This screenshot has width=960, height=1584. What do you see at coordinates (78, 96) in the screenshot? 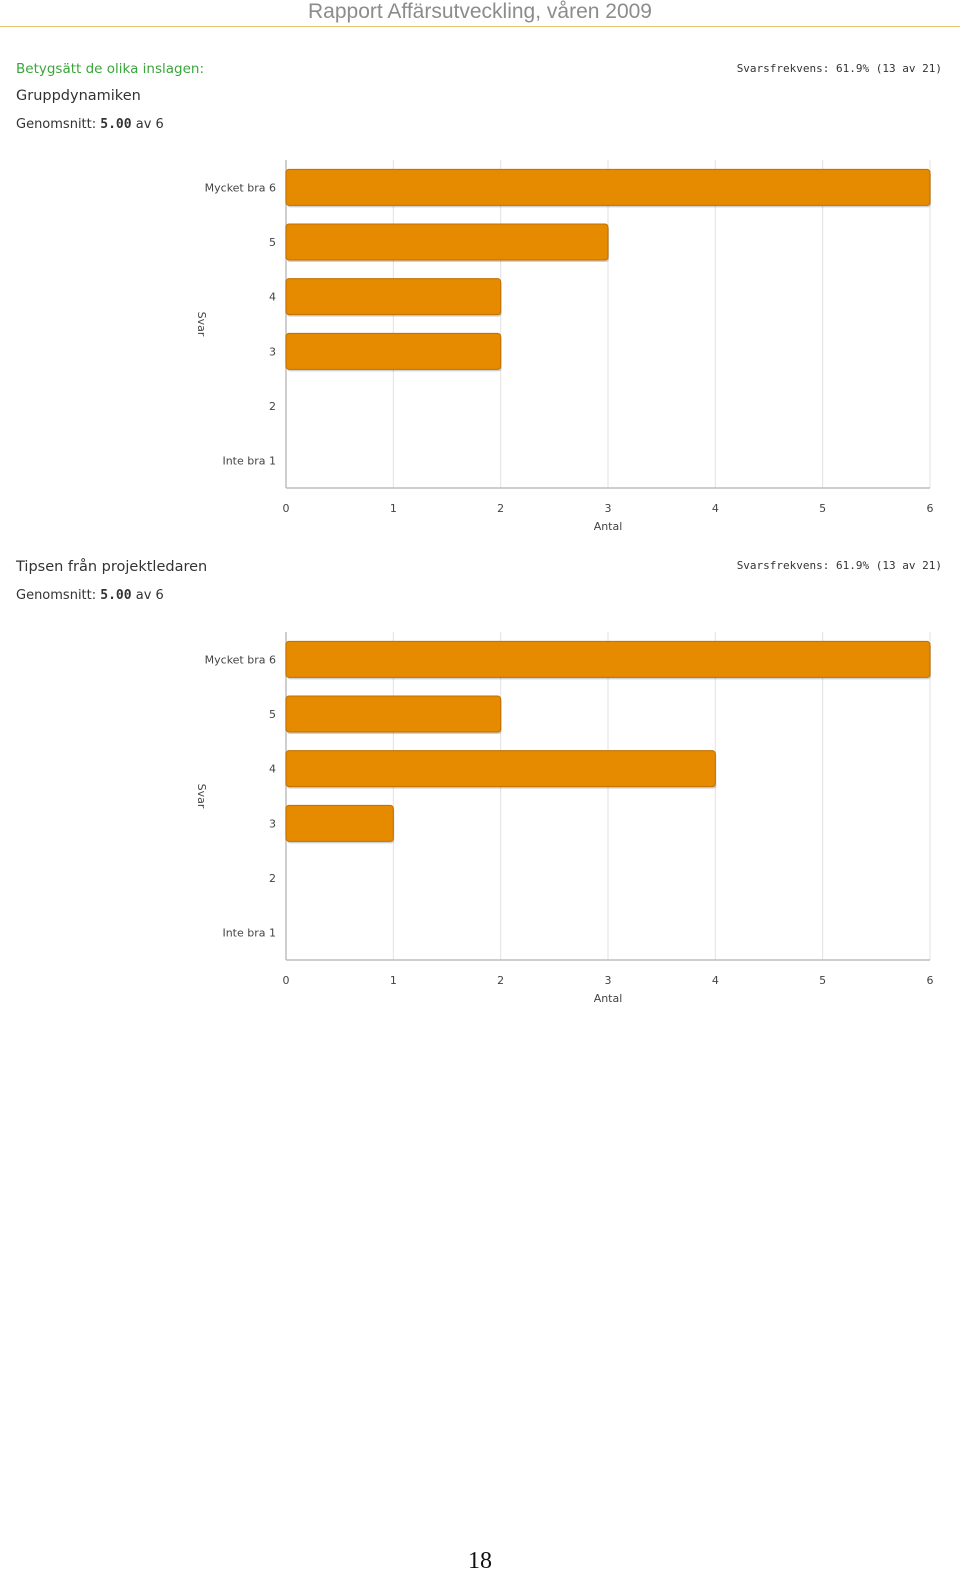
I see `question-title-1: Gruppdynamiken` at bounding box center [78, 96].